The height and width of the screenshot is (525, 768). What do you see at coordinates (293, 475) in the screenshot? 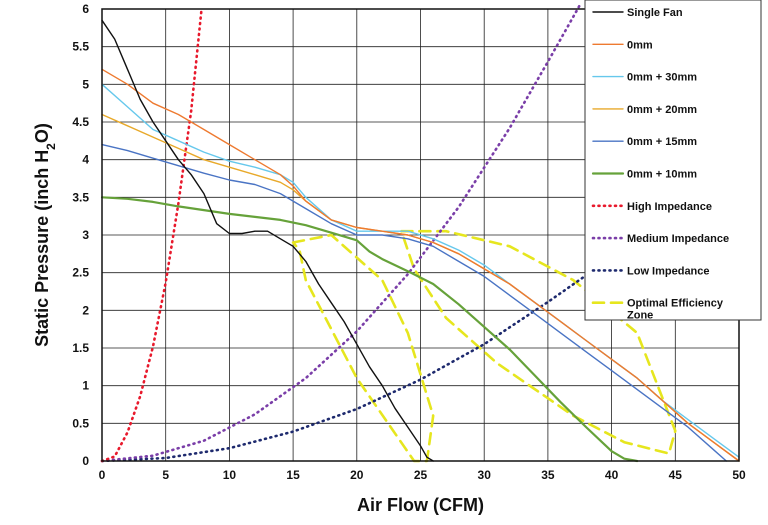
I see `x-tick-label: 15` at bounding box center [293, 475].